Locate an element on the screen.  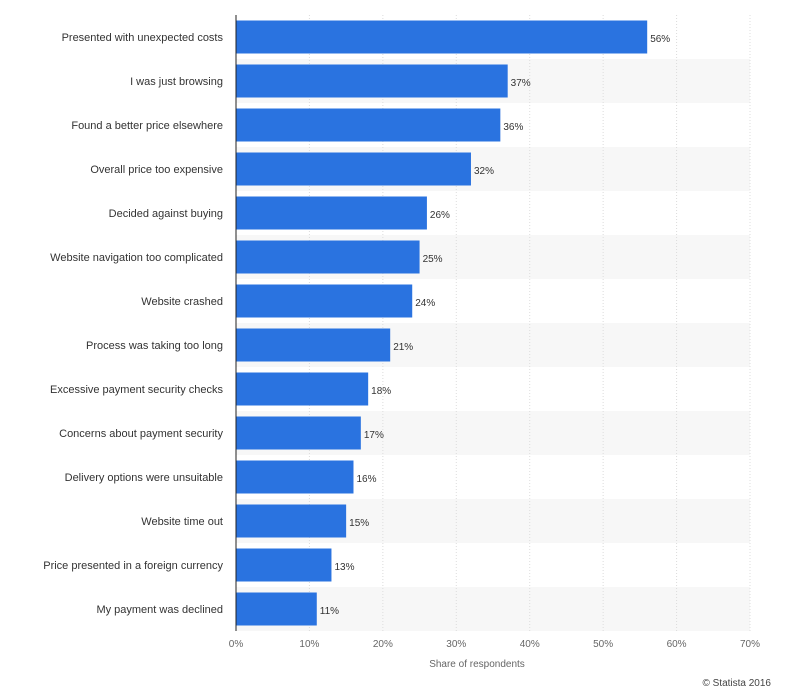
category-label: Website time out is located at coordinates (182, 522).